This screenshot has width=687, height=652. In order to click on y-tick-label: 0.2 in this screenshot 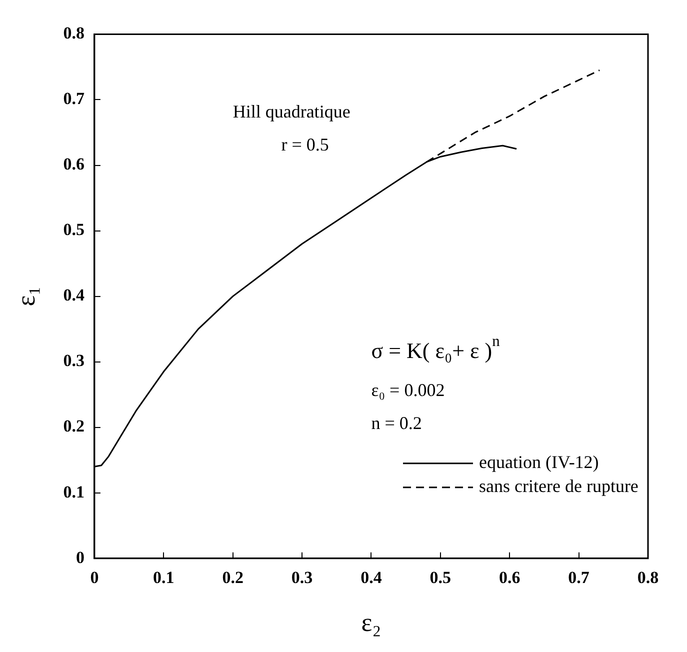, I will do `click(73, 426)`.